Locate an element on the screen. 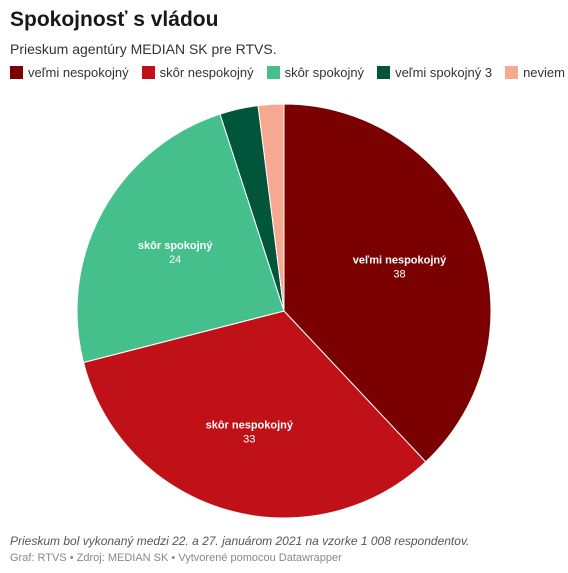 The image size is (568, 573). slice-value: 33 is located at coordinates (249, 439).